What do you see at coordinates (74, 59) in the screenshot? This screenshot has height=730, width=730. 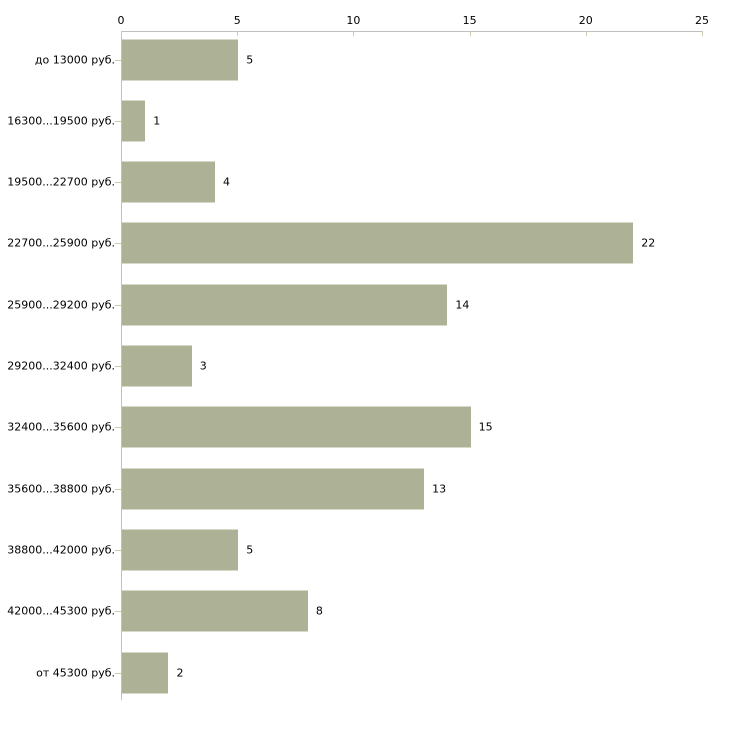 I see `category-label: до 13000 руб.` at bounding box center [74, 59].